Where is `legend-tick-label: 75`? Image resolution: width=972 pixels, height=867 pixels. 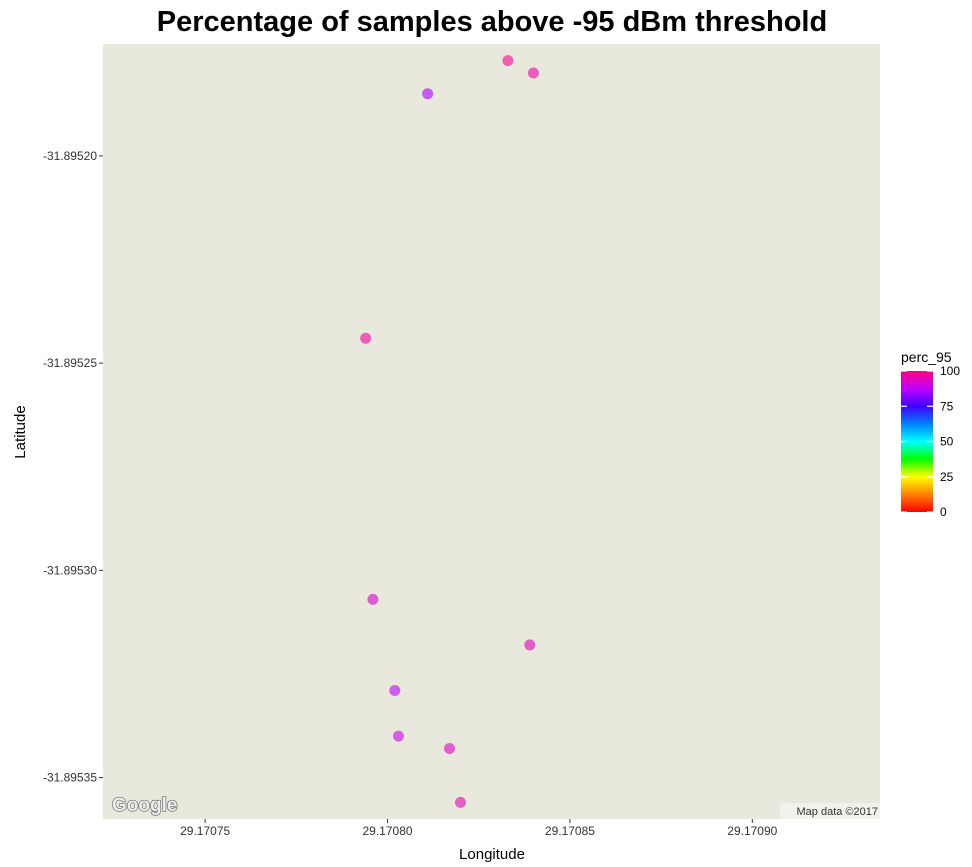 legend-tick-label: 75 is located at coordinates (947, 406).